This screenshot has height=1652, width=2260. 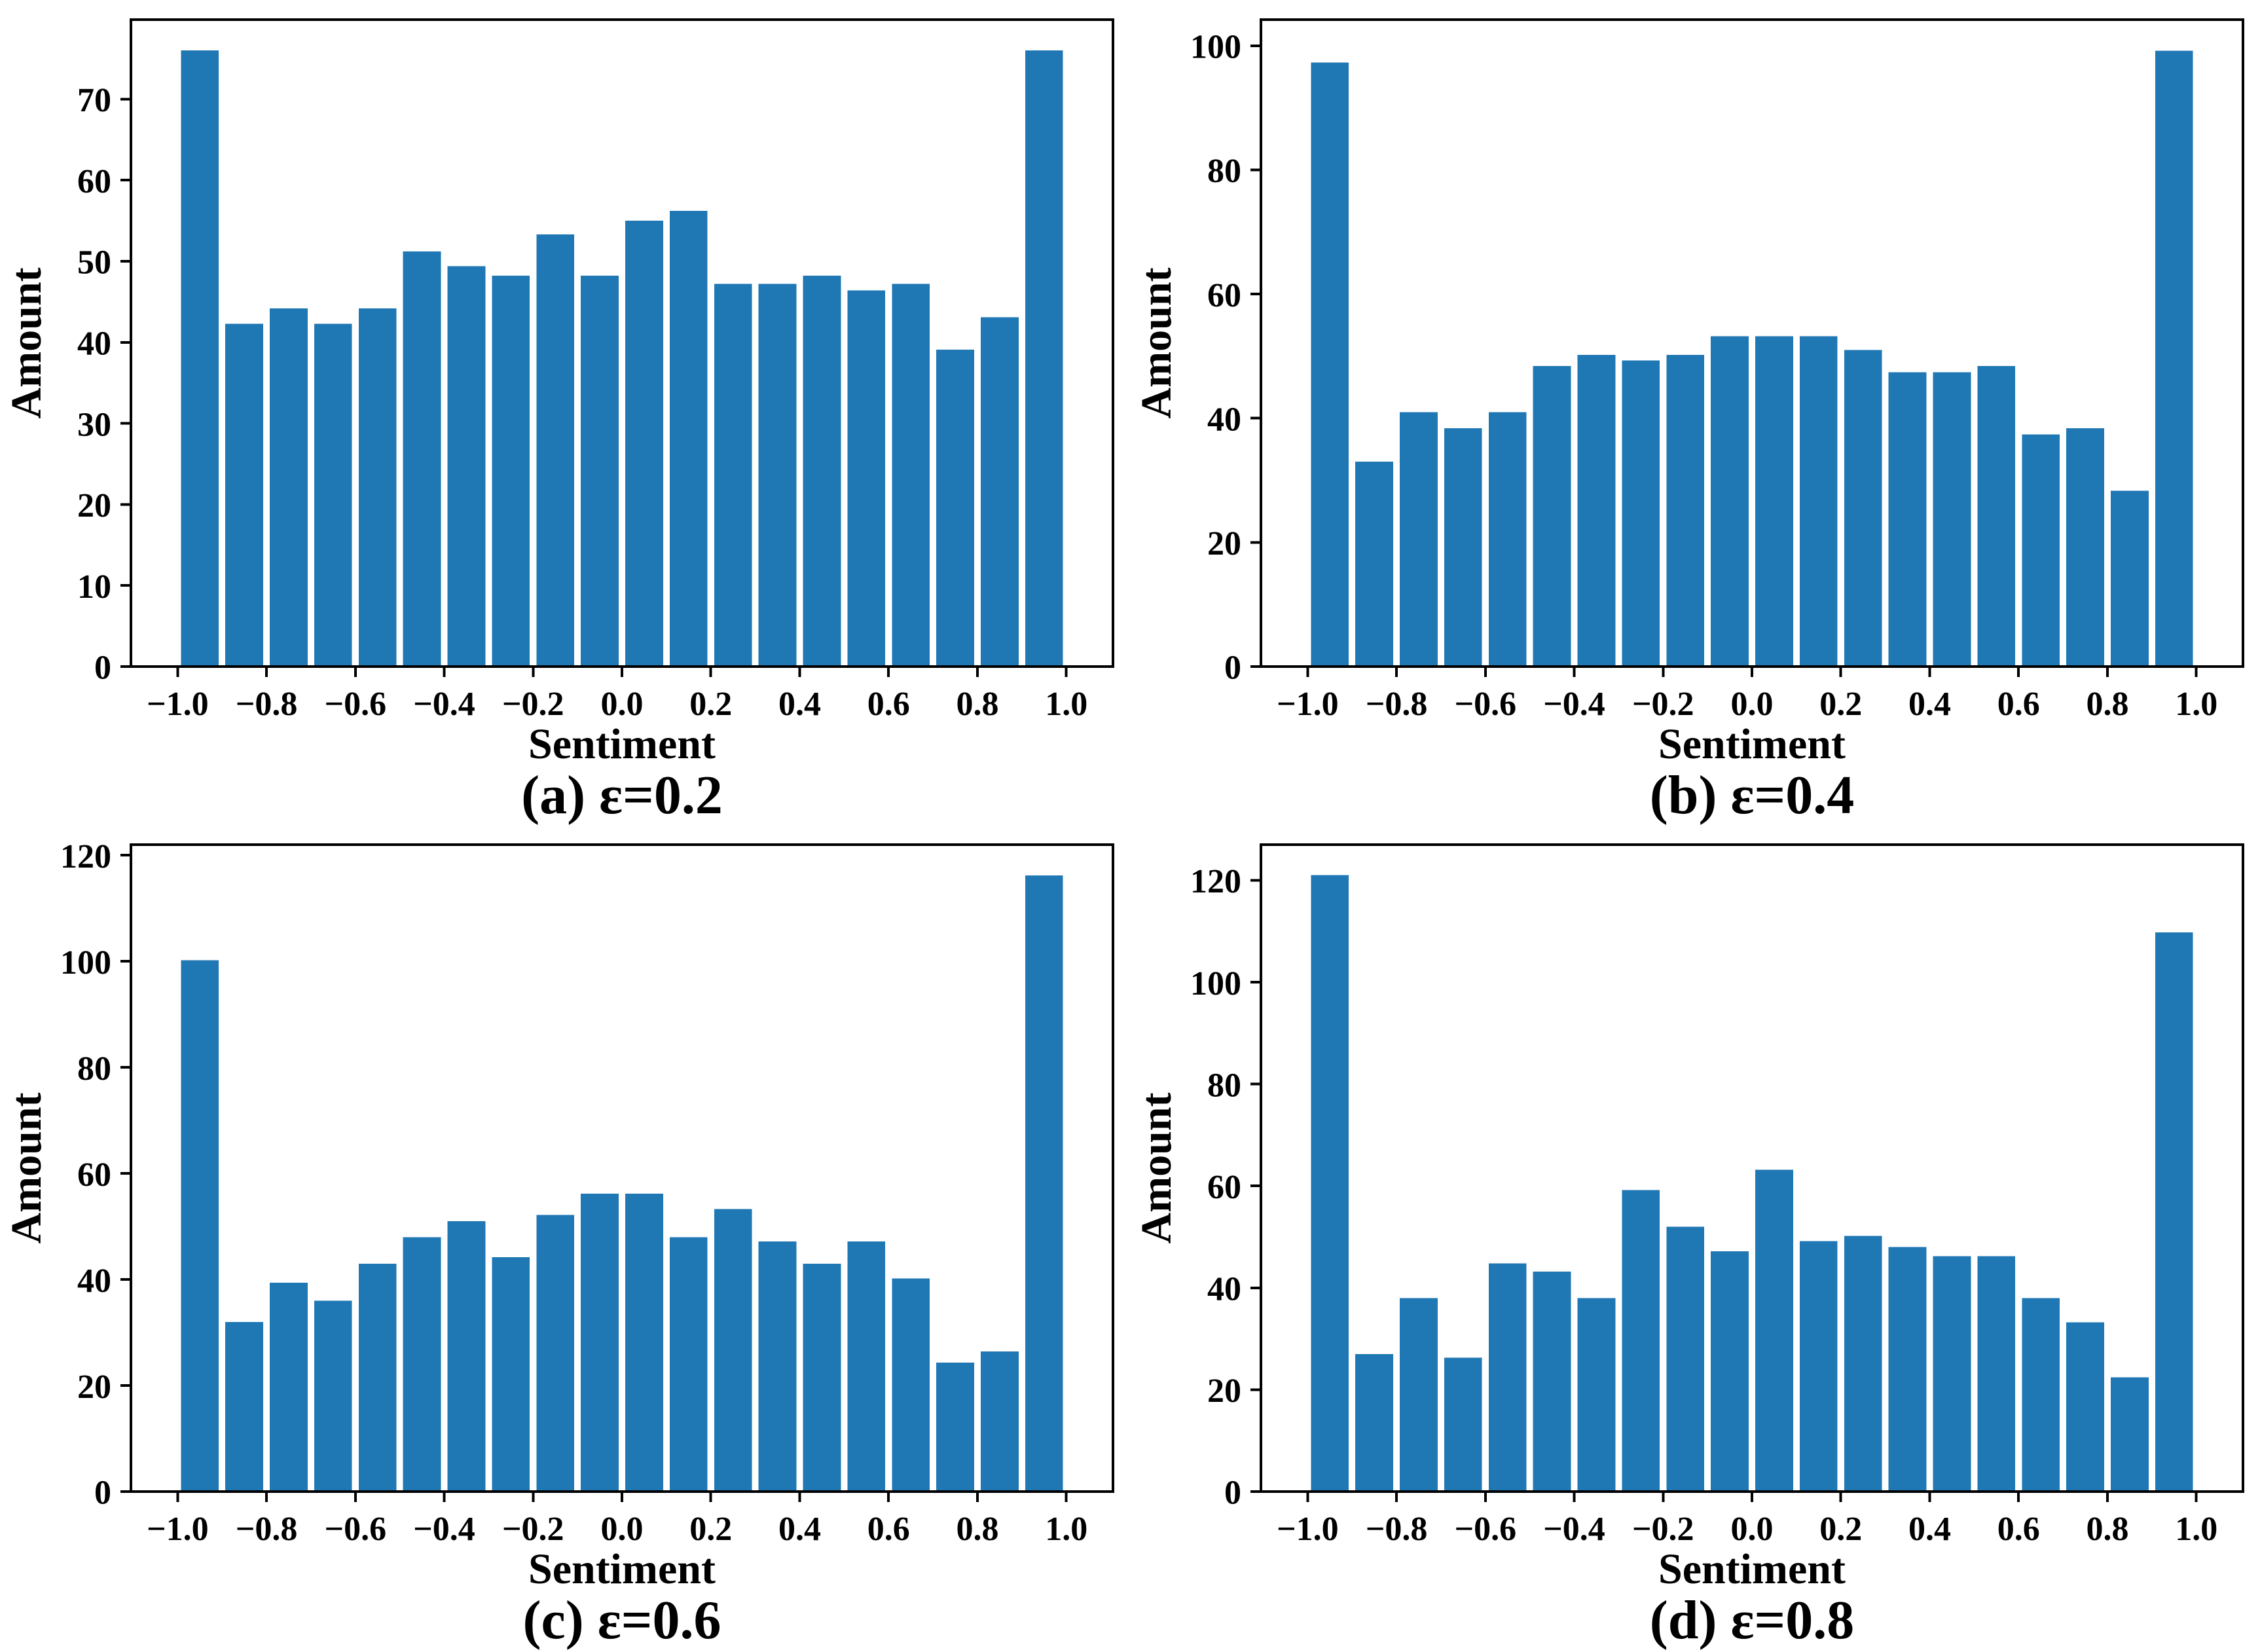 I want to click on y-tick-label: 100, so click(x=85, y=963).